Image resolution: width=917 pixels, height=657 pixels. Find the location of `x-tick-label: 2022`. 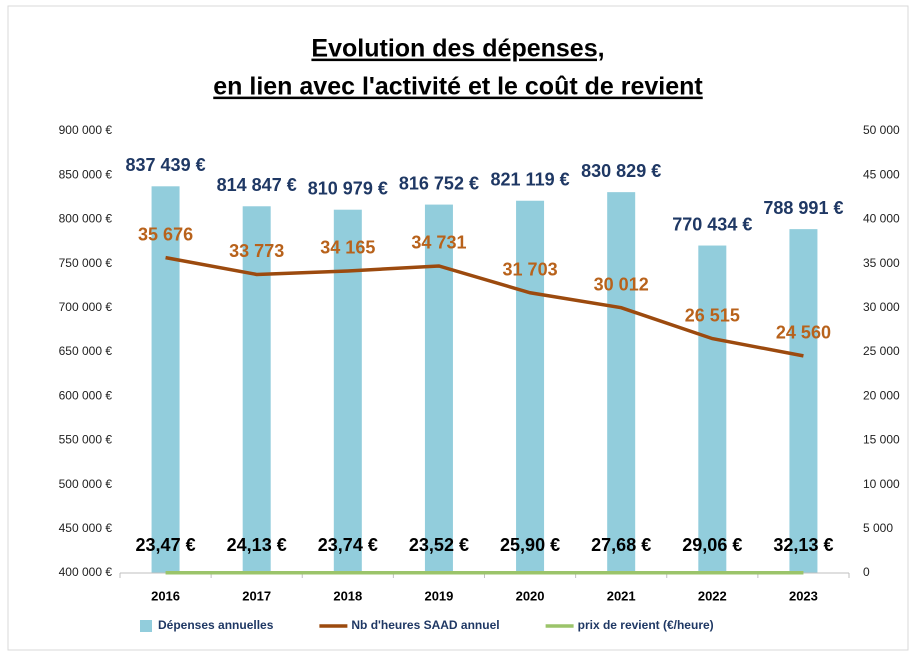

x-tick-label: 2022 is located at coordinates (712, 595).